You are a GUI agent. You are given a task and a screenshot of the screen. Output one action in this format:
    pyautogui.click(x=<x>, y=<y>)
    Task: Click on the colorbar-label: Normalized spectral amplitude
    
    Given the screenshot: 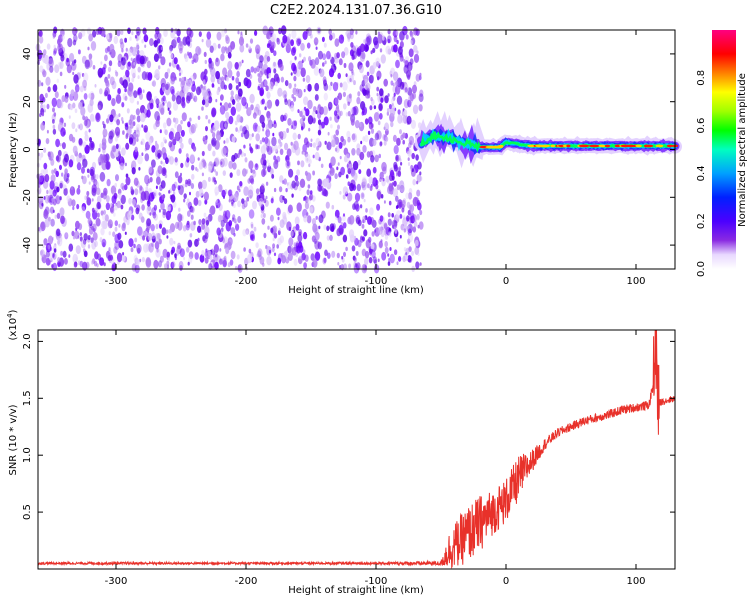 What is the action you would take?
    pyautogui.click(x=742, y=150)
    